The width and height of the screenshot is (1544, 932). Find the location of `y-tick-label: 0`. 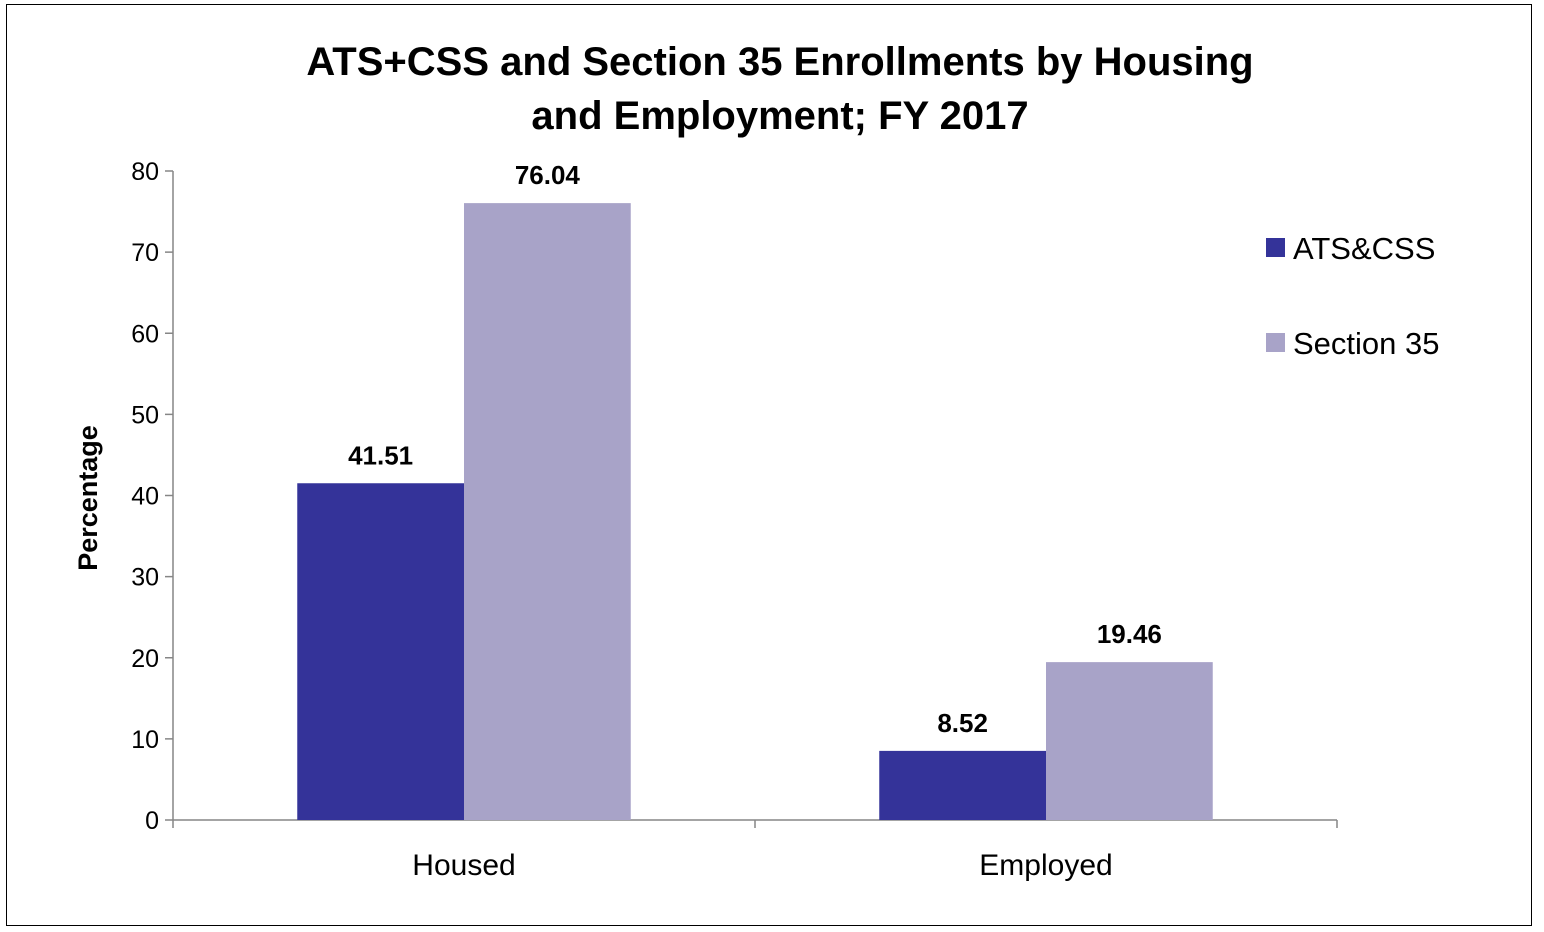

y-tick-label: 0 is located at coordinates (152, 821).